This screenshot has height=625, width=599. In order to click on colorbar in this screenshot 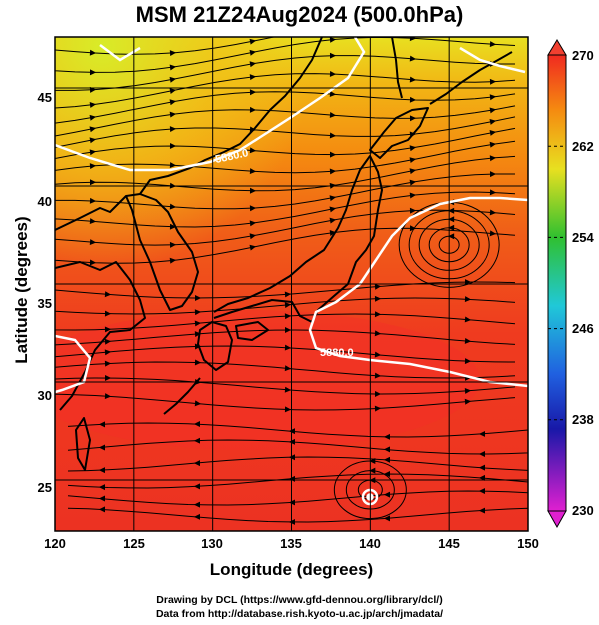, I will do `click(557, 284)`.